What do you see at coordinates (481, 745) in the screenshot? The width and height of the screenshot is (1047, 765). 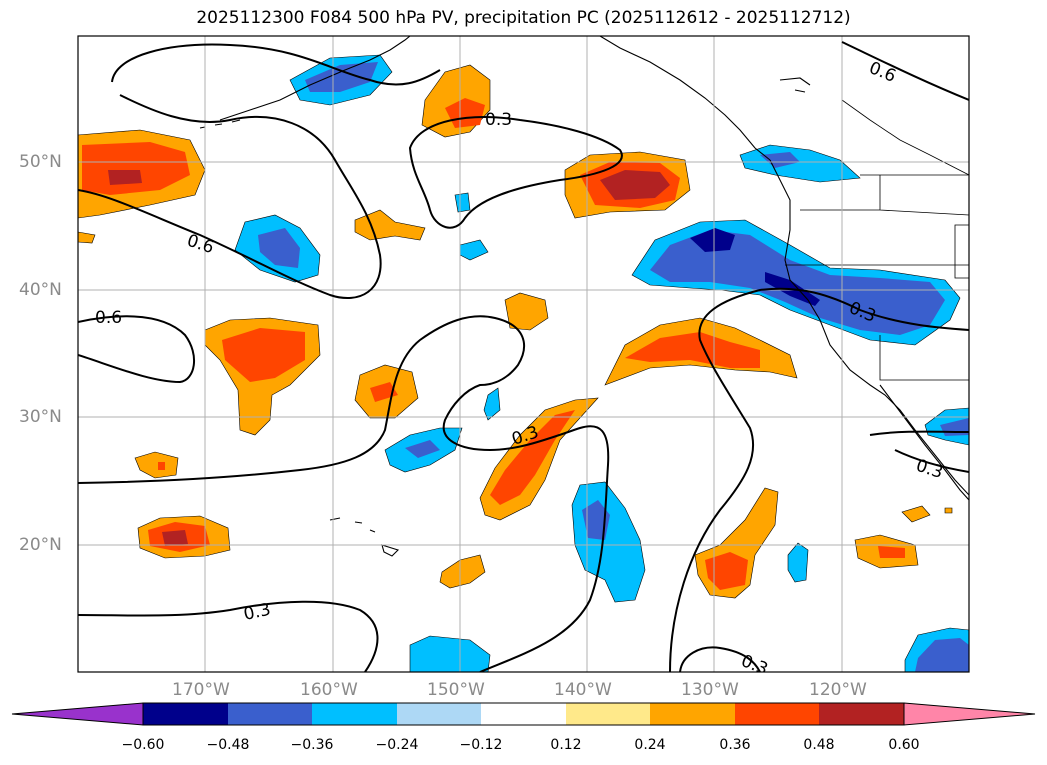 I see `colorbar-tick-label: −0.12` at bounding box center [481, 745].